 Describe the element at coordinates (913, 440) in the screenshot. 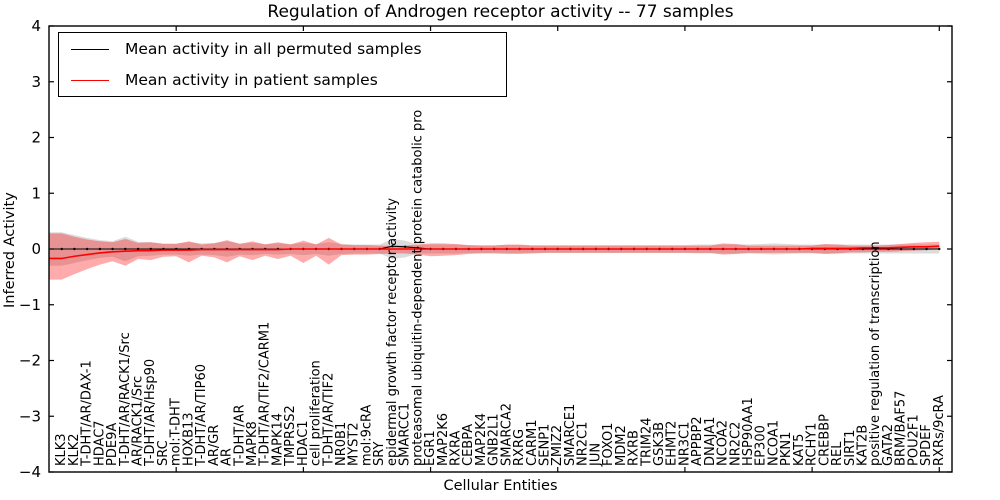

I see `x-tick-label: POU2F1` at that location.